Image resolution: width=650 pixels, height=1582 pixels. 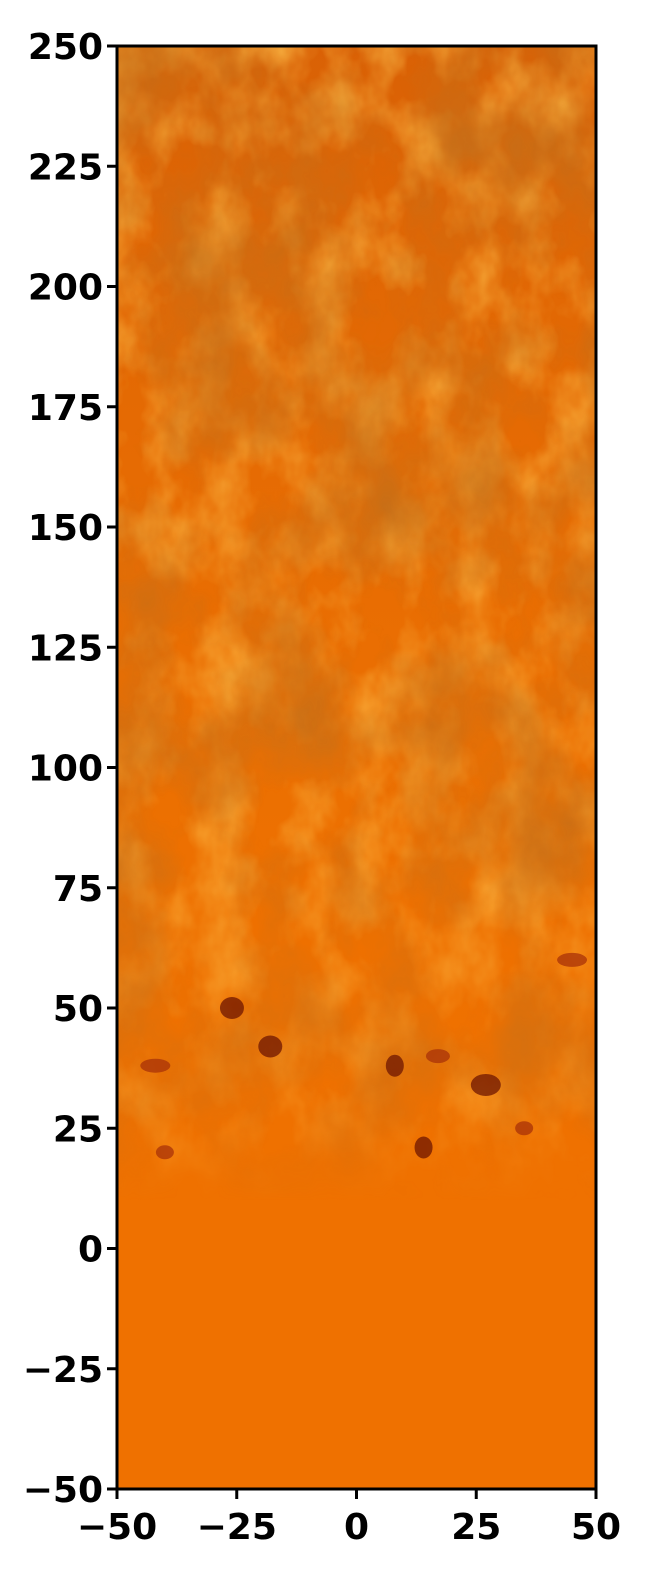 I want to click on y-tick-label: 100, so click(x=65, y=769).